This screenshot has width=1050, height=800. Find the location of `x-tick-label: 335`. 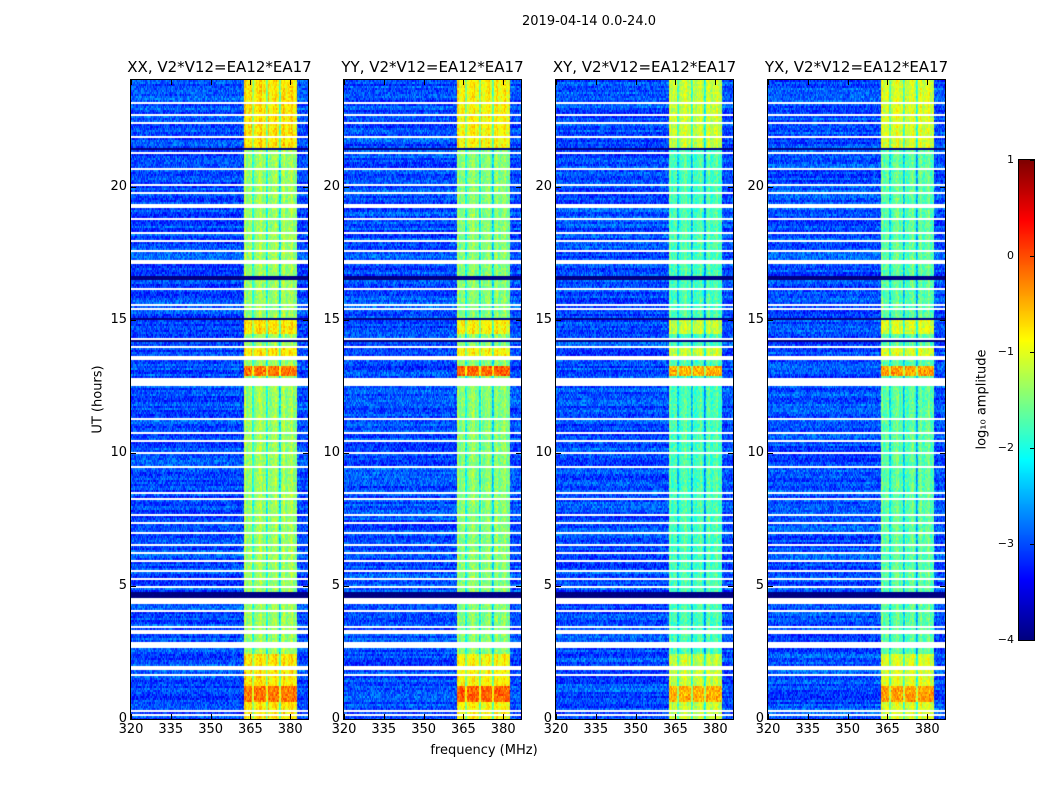

x-tick-label: 335 is located at coordinates (596, 729).